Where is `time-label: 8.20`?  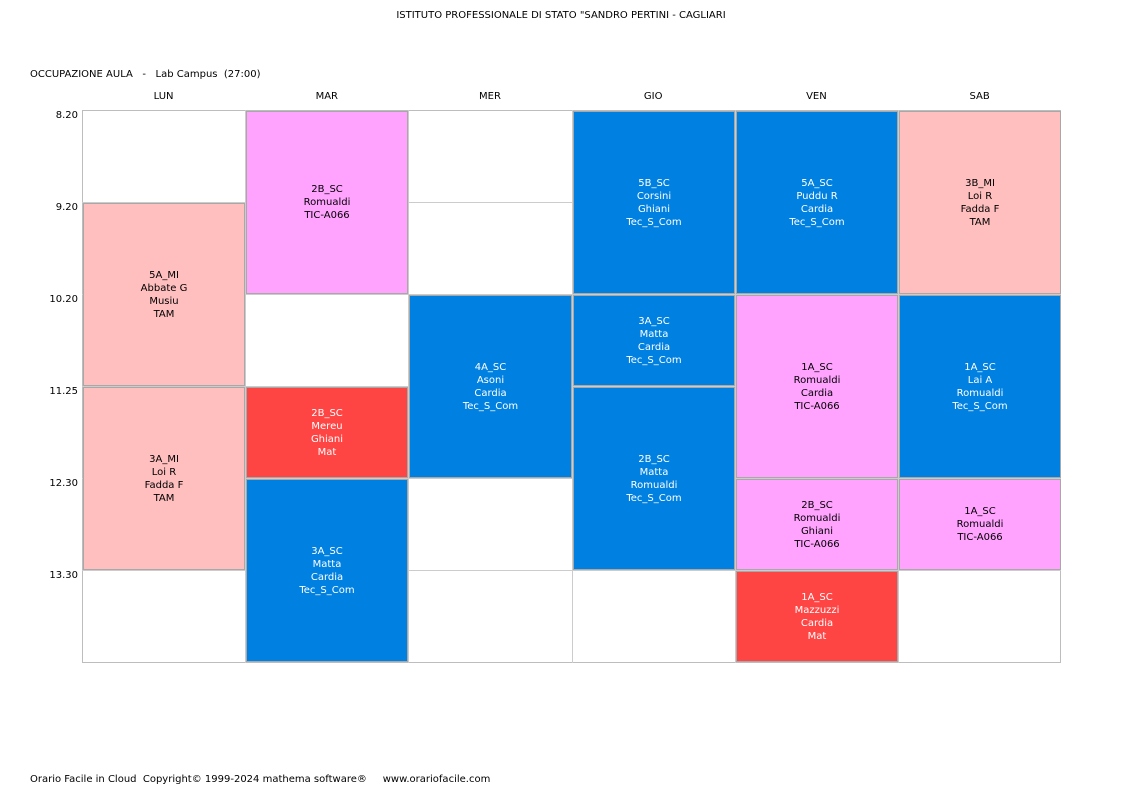
time-label: 8.20 is located at coordinates (66, 115).